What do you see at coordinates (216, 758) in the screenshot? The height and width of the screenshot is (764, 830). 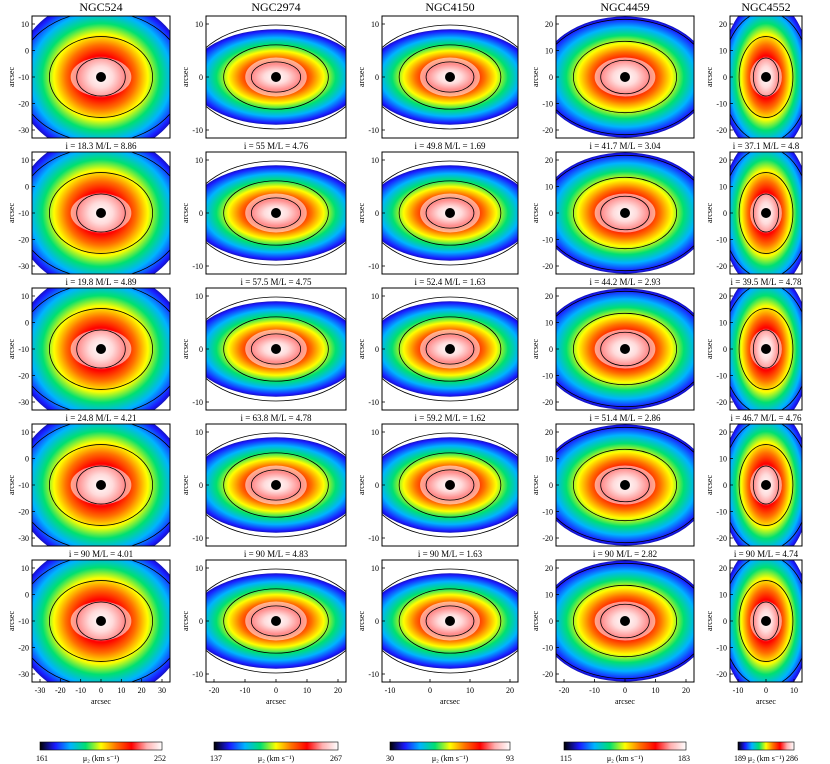 I see `colorbar-min-label: 137` at bounding box center [216, 758].